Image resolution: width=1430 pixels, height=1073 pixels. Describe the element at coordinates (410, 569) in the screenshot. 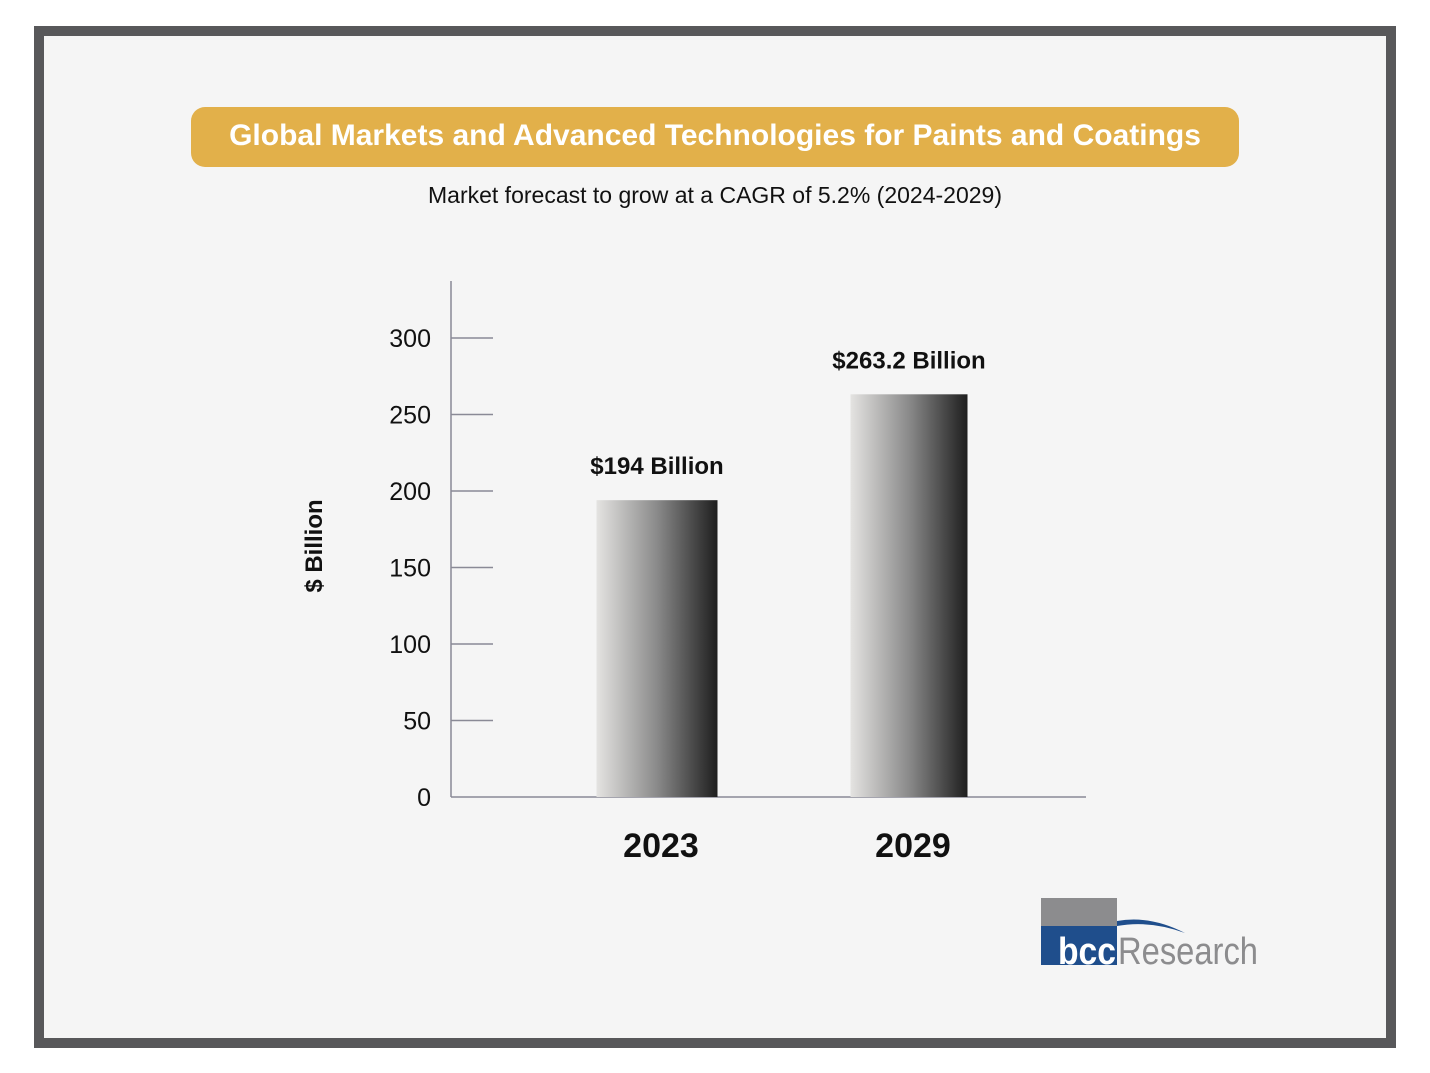

I see `y-tick-label: 150` at that location.